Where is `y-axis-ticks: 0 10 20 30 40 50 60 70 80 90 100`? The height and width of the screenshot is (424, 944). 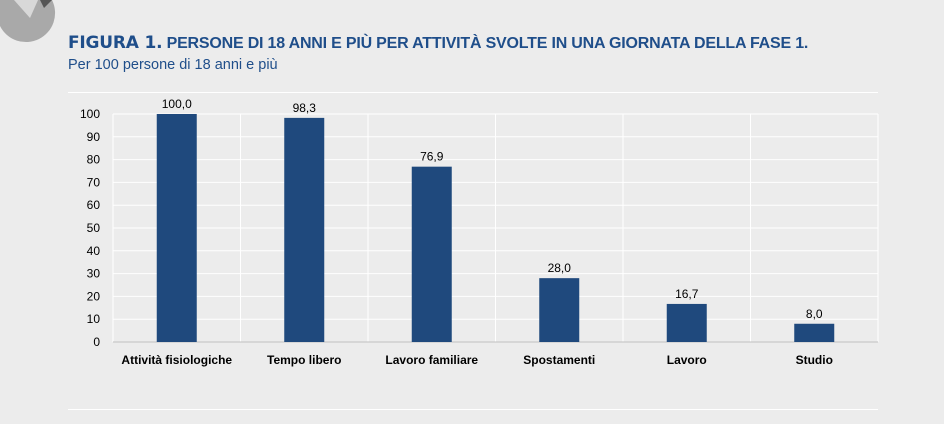 y-axis-ticks: 0 10 20 30 40 50 60 70 80 90 100 is located at coordinates (90, 228).